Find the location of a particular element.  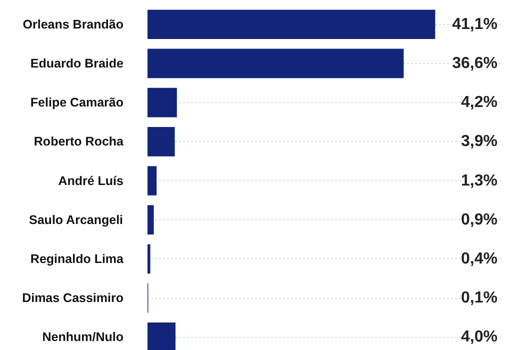

y-tick-label: Reginaldo Lima is located at coordinates (77, 259).